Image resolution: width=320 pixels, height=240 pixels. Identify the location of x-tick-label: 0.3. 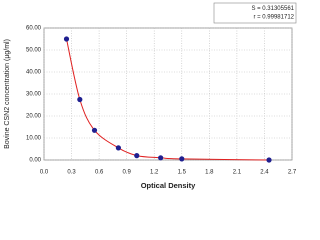
(71, 173).